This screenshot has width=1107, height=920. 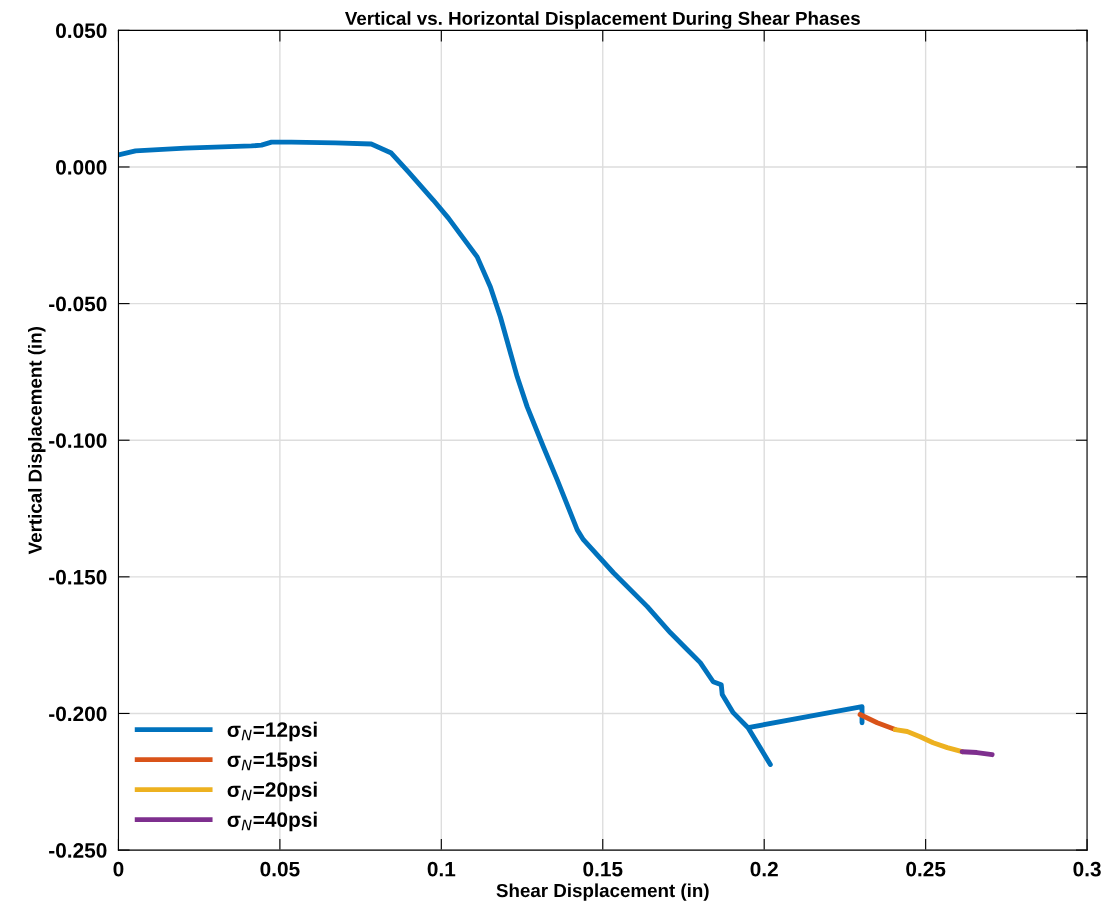 I want to click on x-tick-label: 0.2, so click(x=764, y=869).